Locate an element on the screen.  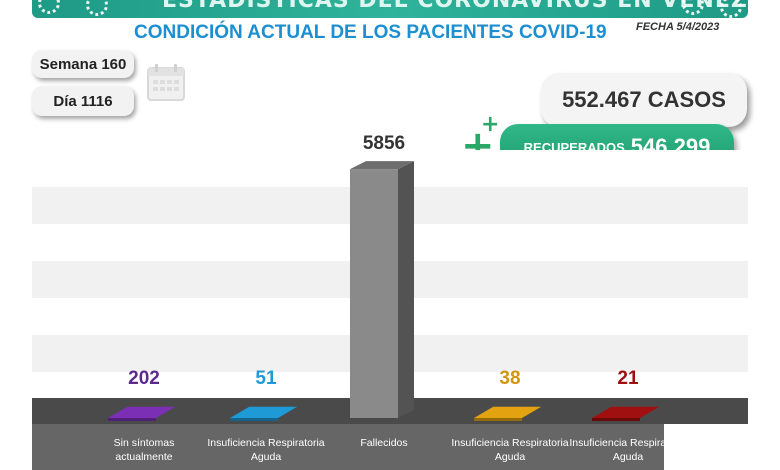
data-label: 51 is located at coordinates (266, 378).